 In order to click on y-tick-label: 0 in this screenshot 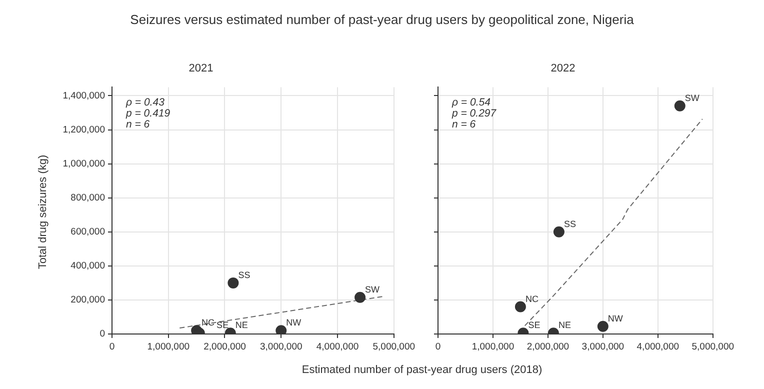, I will do `click(102, 334)`.